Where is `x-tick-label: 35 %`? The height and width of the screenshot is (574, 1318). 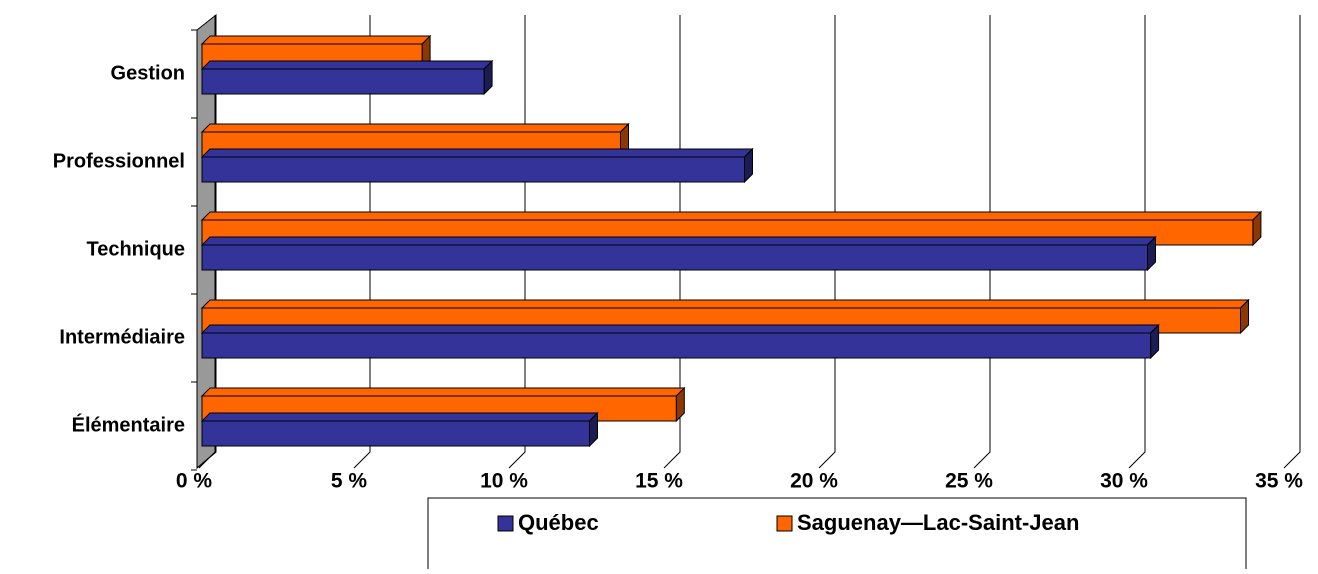
x-tick-label: 35 % is located at coordinates (1279, 481).